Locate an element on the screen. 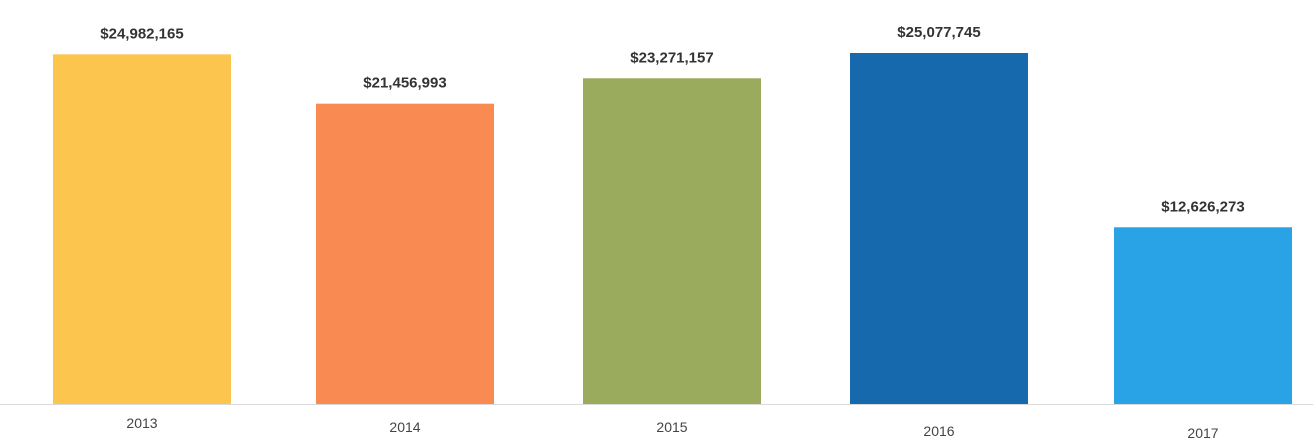 The height and width of the screenshot is (445, 1313). x-tick-labels-group: 2013 2014 2015 2016 2017 is located at coordinates (672, 428).